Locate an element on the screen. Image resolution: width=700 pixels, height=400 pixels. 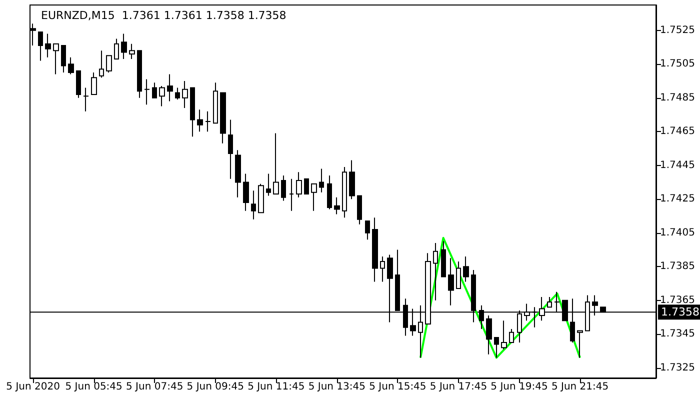
chart-title: EURNZD,M15 1.7361 1.7361 1.7358 1.7358 is located at coordinates (163, 15).